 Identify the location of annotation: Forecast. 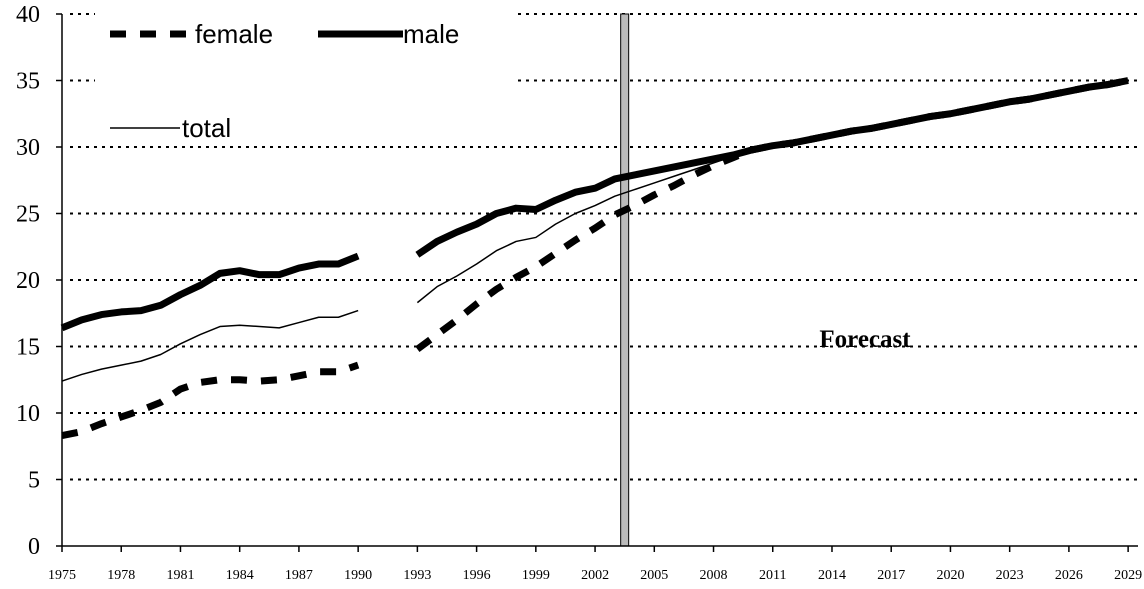
(865, 339).